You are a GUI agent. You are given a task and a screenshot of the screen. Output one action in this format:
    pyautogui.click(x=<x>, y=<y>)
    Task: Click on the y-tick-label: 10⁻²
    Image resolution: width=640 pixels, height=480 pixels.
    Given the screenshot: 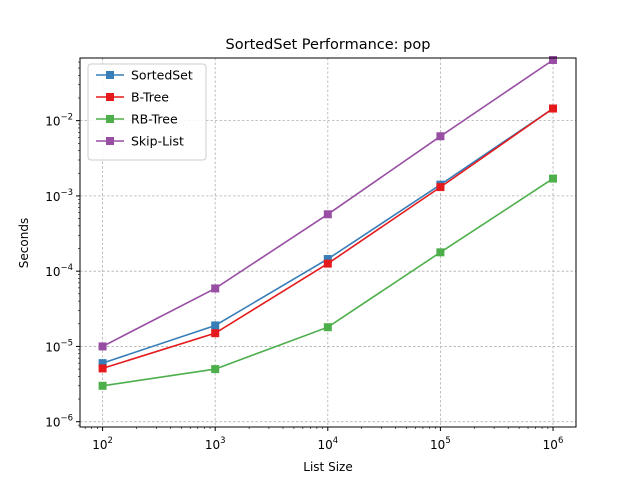 What is the action you would take?
    pyautogui.click(x=59, y=121)
    